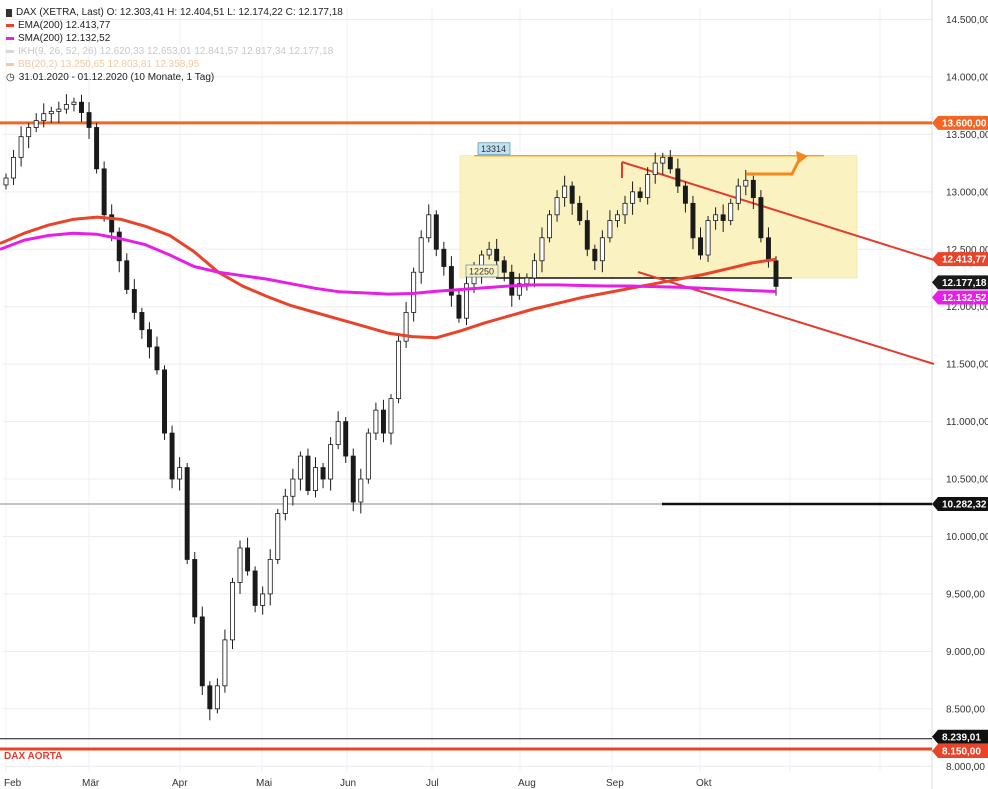 The height and width of the screenshot is (789, 988). Describe the element at coordinates (388, 263) in the screenshot. I see `sma200-line` at that location.